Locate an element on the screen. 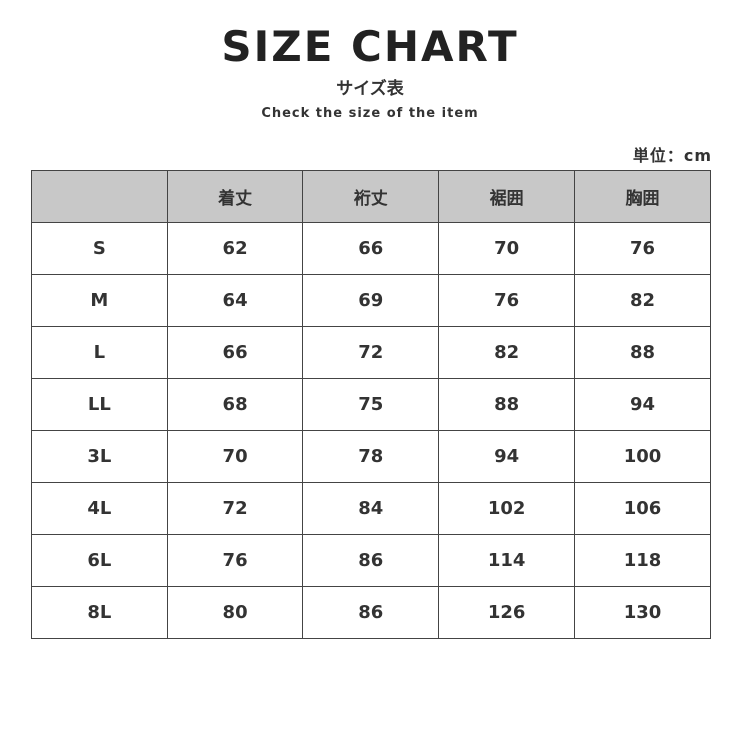  table-row: S 62 66 70 76 is located at coordinates (371, 248).